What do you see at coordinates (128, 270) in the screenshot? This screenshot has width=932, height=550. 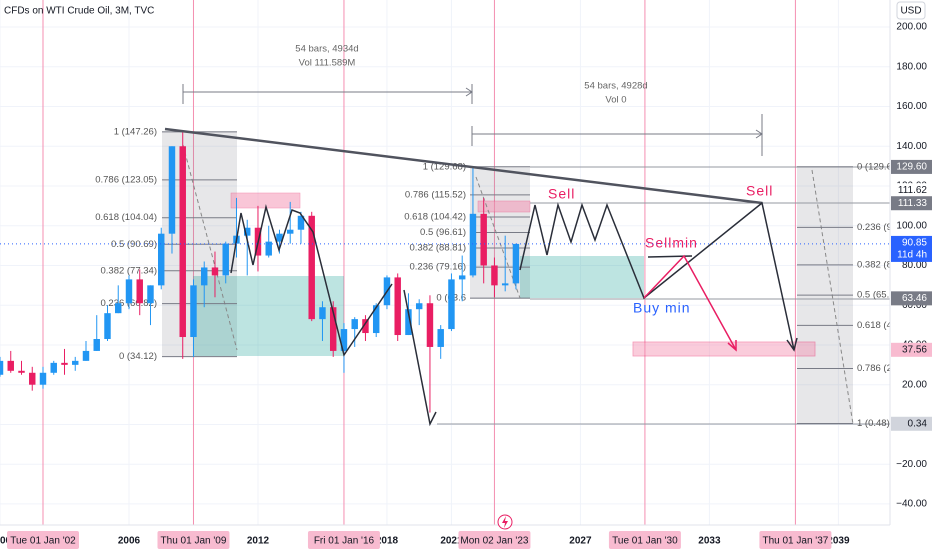 I see `fib-level-label: 0.382 (77.34)` at bounding box center [128, 270].